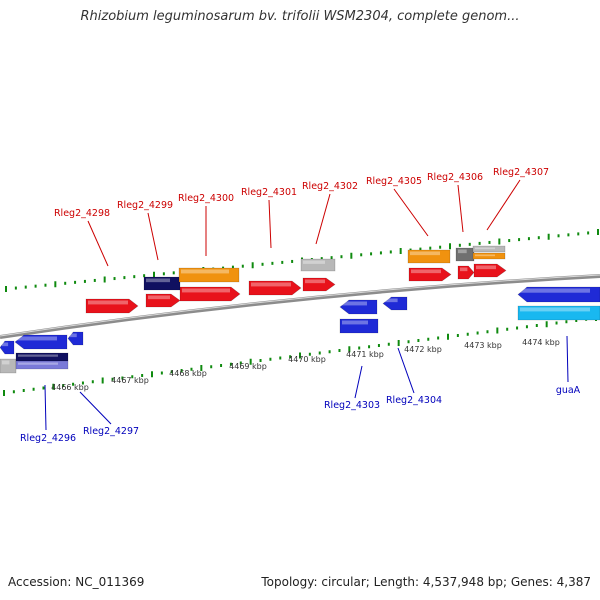 The width and height of the screenshot is (600, 600). I want to click on reverse-gene-label: guaA, so click(568, 390).